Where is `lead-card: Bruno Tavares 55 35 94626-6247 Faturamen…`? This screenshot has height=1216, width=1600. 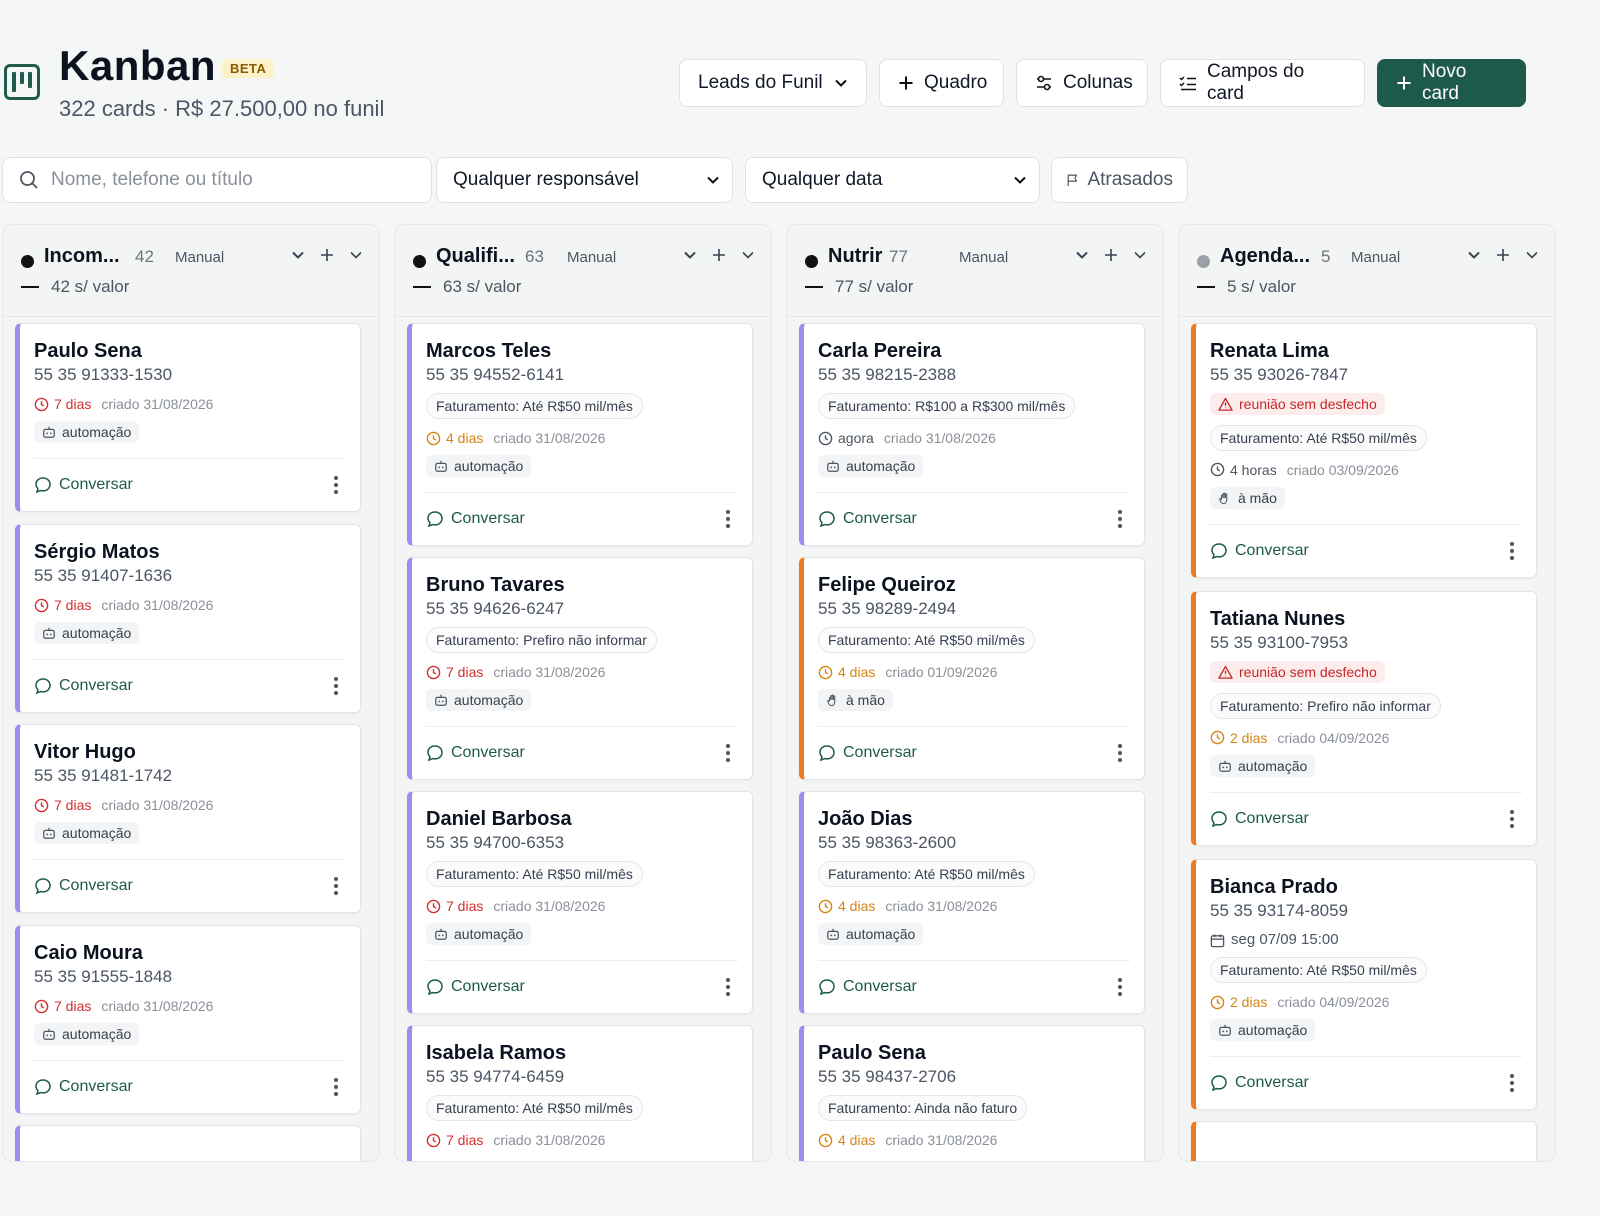
lead-card: Bruno Tavares 55 35 94626-6247 Faturamen… is located at coordinates (580, 668).